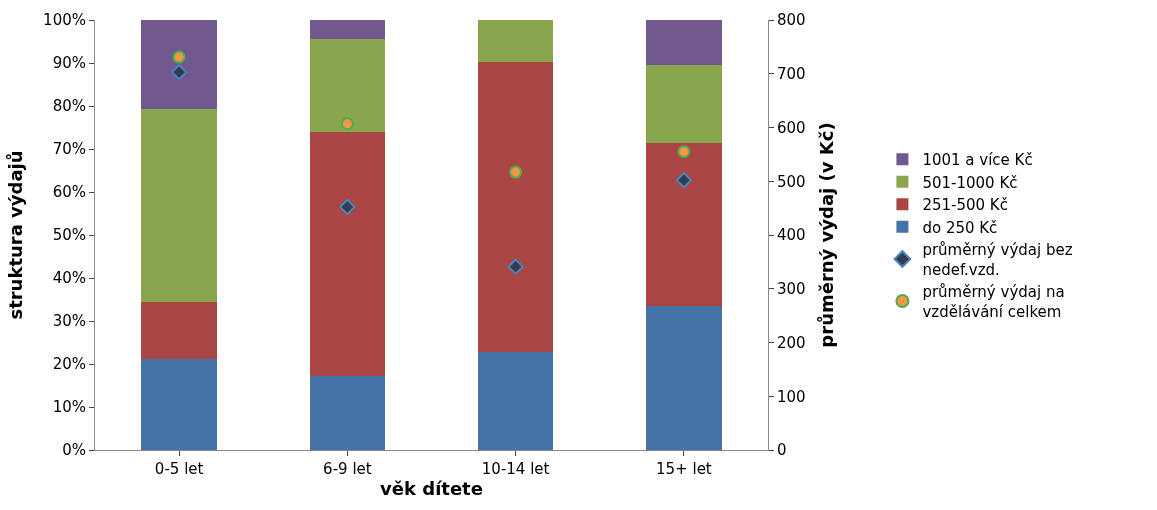 This screenshot has width=1157, height=510. I want to click on y-tick-label: 50%, so click(69, 235).